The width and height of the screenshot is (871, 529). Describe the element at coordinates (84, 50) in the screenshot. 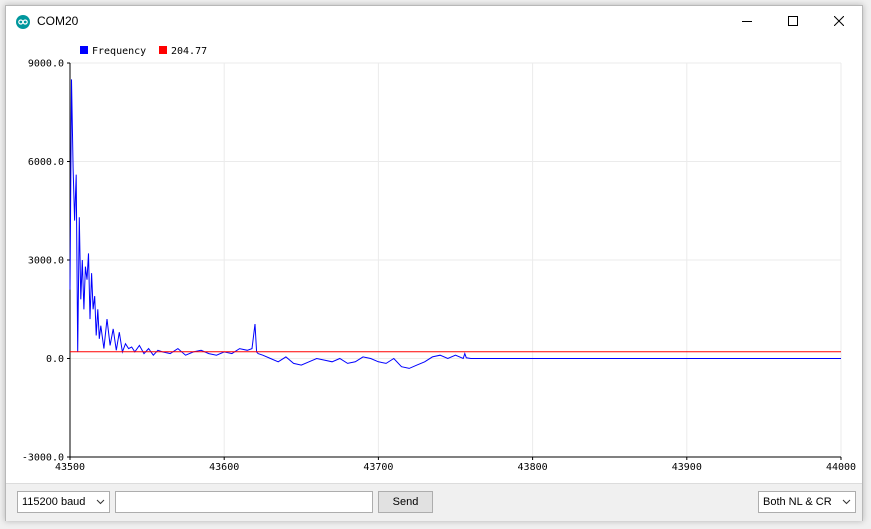

I see `legend-swatch-frequency` at that location.